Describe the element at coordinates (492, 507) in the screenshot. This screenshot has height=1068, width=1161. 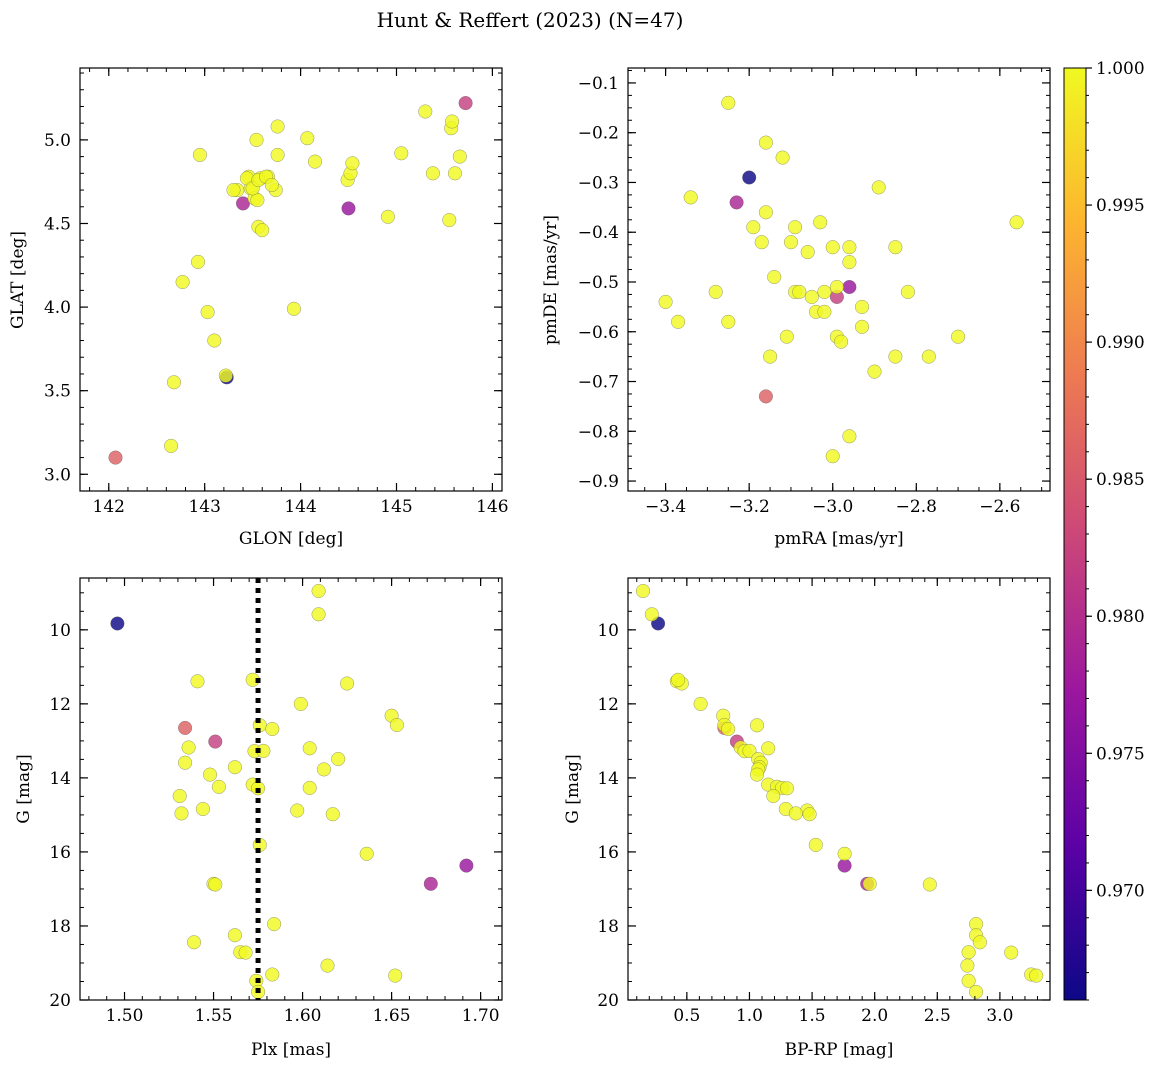
I see `x-tick-label: 146` at that location.